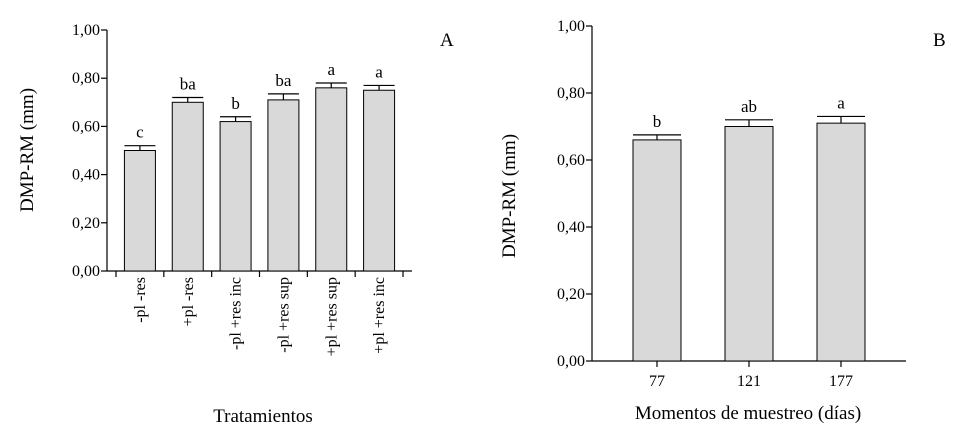 The width and height of the screenshot is (953, 428). I want to click on panel-a-ytick-label: 0,20, so click(86, 223).